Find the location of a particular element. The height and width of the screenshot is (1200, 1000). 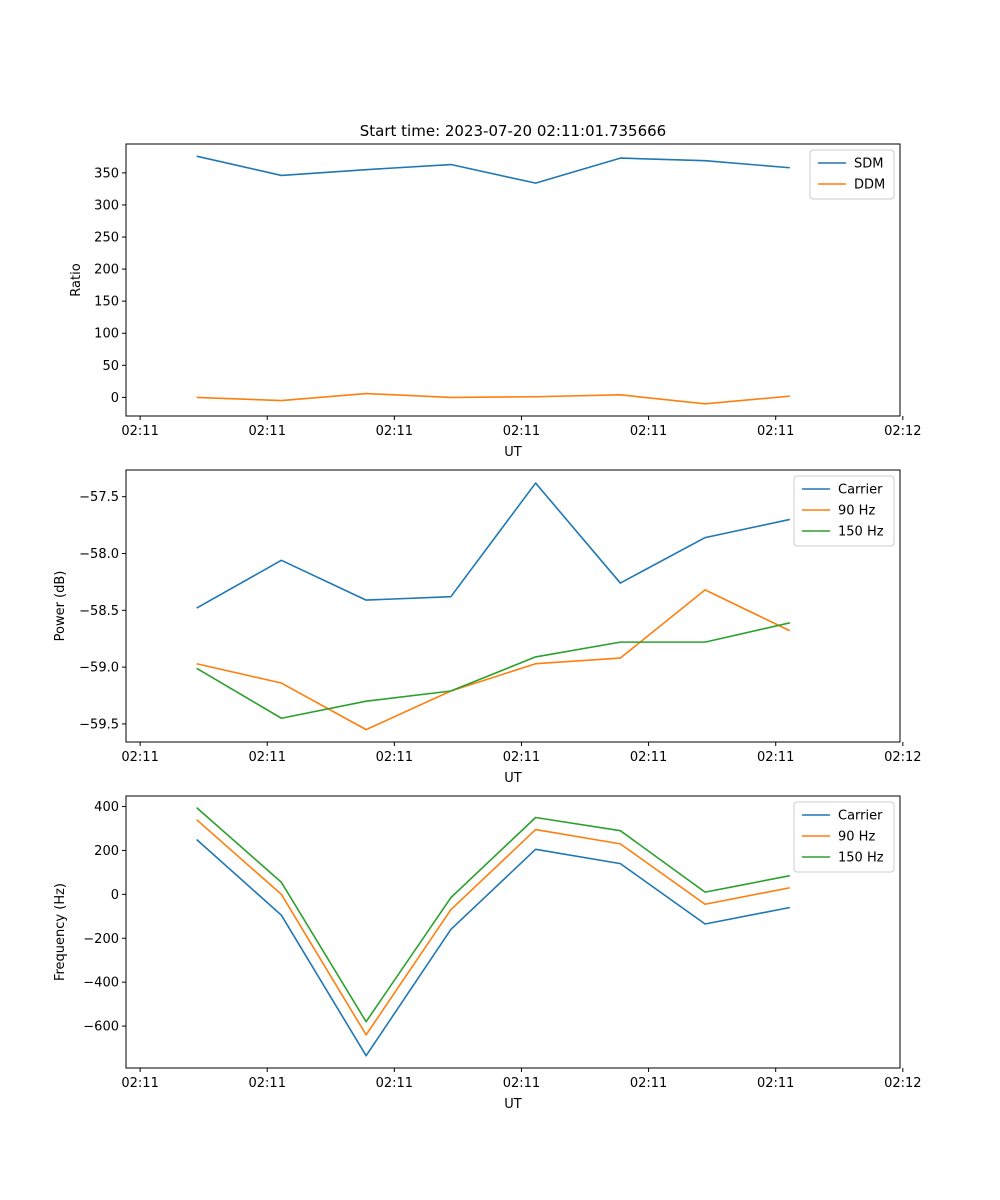

power-series-line-90-hz is located at coordinates (493, 660).